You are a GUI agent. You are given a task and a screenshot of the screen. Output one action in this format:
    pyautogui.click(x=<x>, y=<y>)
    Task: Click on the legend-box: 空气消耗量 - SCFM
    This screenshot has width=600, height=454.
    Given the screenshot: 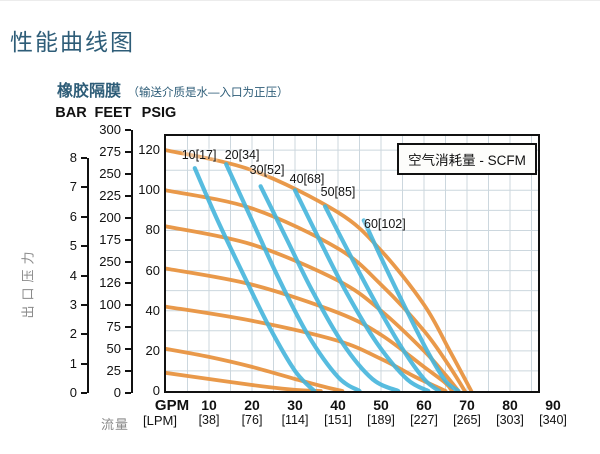 What is the action you would take?
    pyautogui.click(x=467, y=159)
    